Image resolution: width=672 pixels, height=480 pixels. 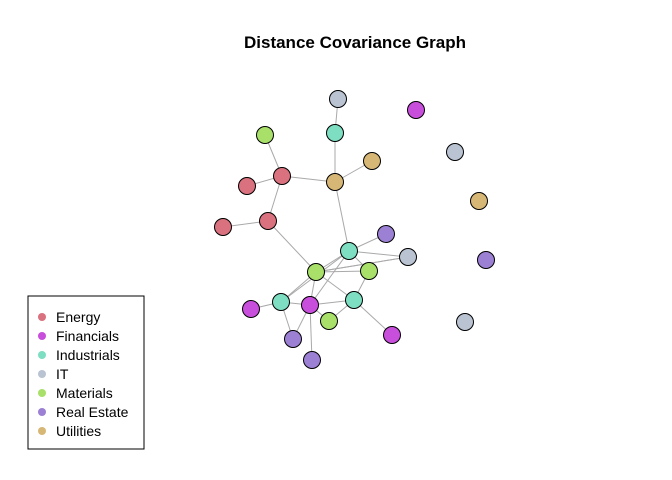 I want to click on legend-box, so click(x=86, y=372).